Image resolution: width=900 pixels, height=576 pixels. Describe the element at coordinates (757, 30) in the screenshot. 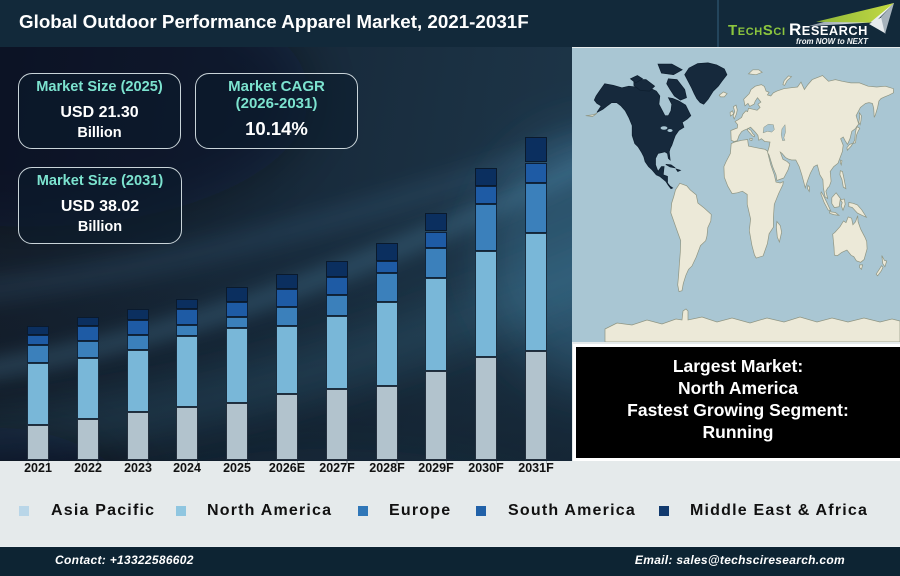

I see `svg-text: TECHSCI` at that location.